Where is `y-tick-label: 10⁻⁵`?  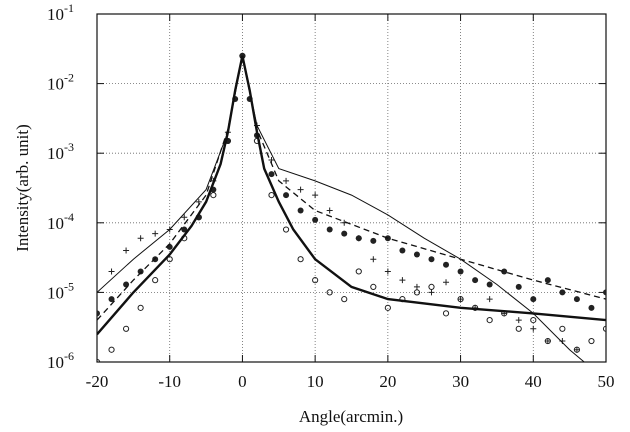
y-tick-label: 10⁻⁵ is located at coordinates (60, 290).